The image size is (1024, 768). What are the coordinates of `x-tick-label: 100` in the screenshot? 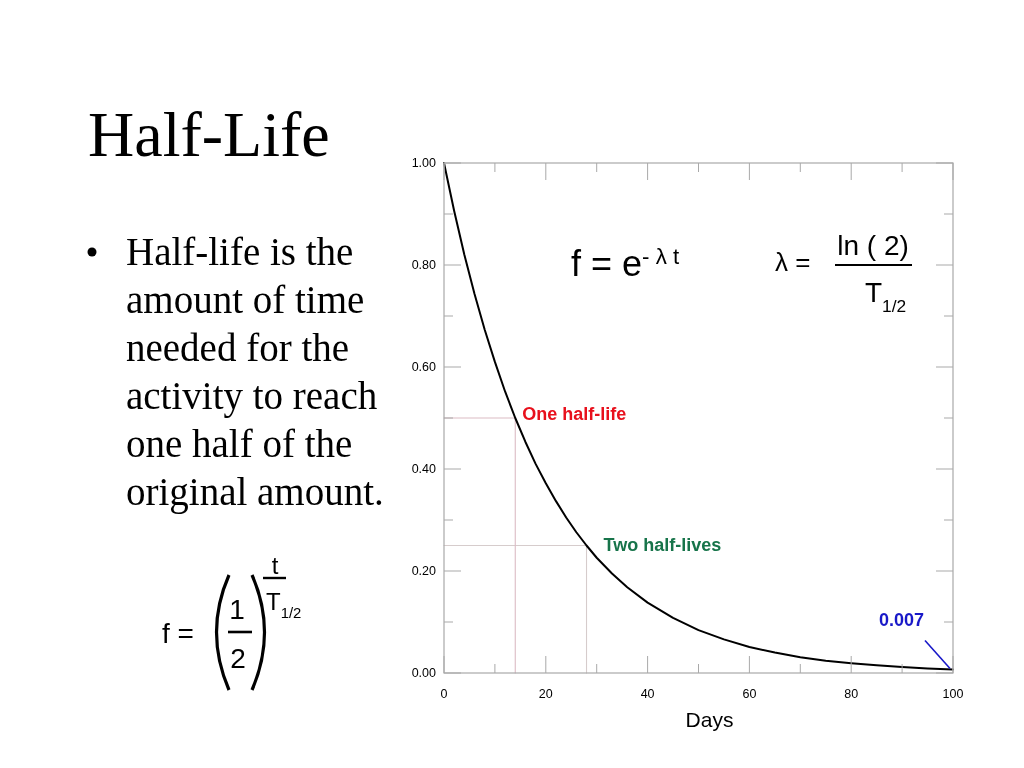 It's located at (953, 694).